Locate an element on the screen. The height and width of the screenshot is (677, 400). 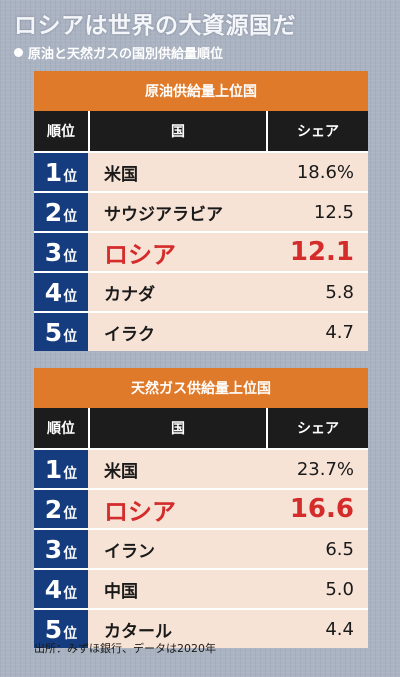
table-row: 2 位サウジアラビア 12.5 is located at coordinates (201, 211).